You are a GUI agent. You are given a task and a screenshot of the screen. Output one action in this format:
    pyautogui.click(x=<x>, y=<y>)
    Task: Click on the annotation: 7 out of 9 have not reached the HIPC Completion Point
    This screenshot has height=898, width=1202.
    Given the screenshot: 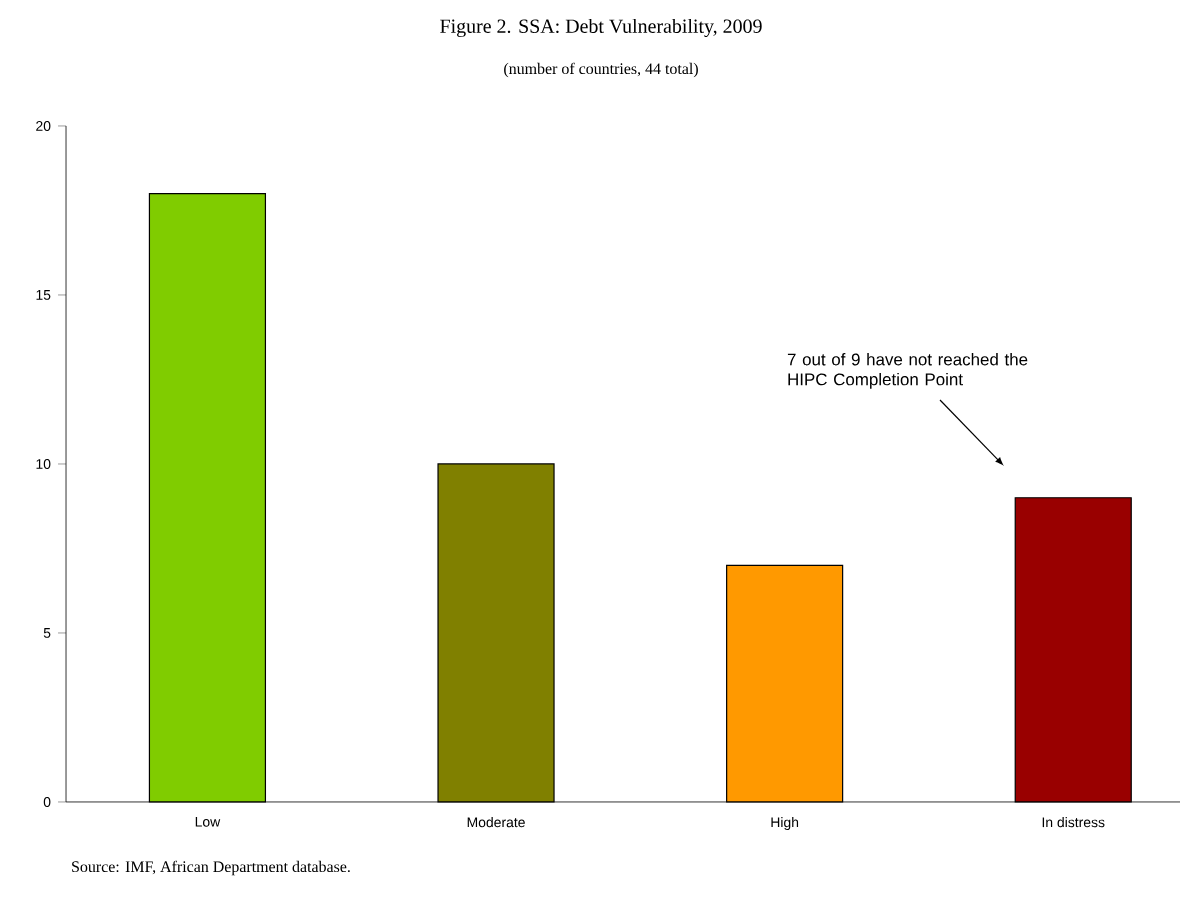 What is the action you would take?
    pyautogui.click(x=907, y=371)
    